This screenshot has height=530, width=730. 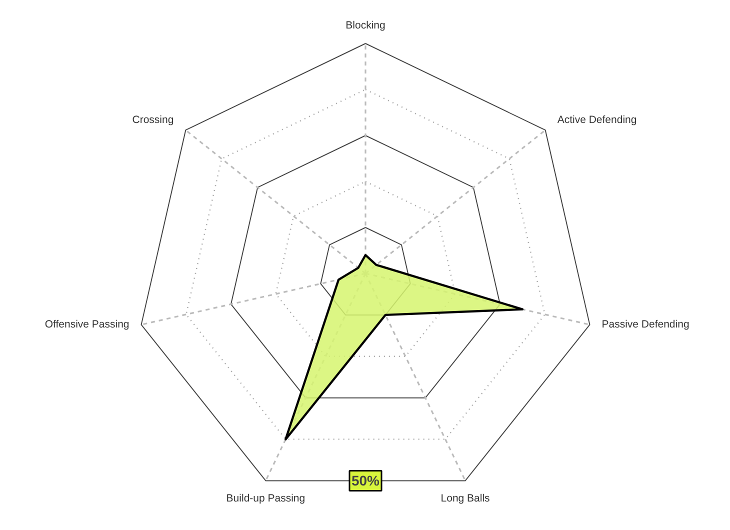 I want to click on spoke-label: Build-up Passing, so click(x=266, y=498).